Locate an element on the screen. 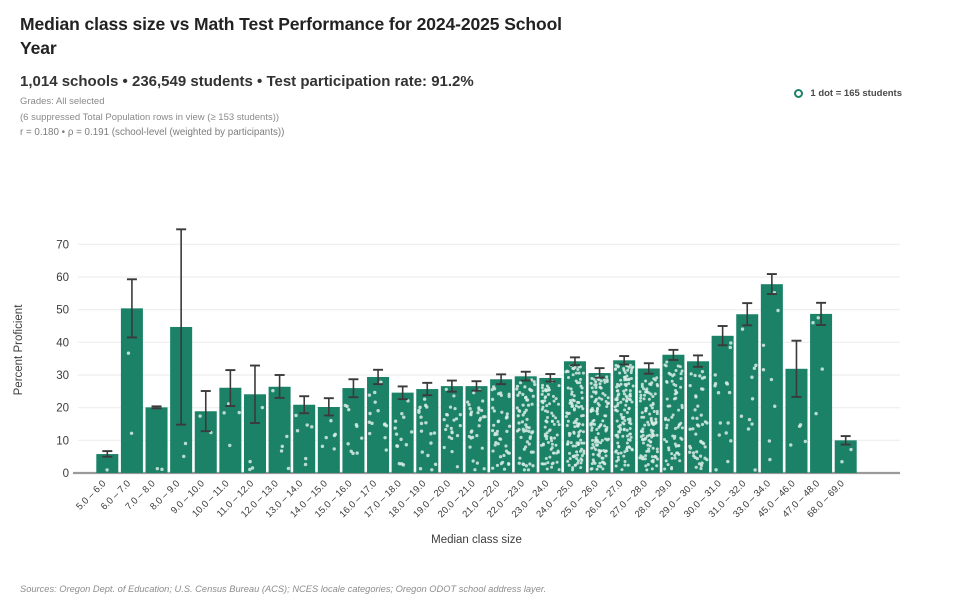 Image resolution: width=960 pixels, height=606 pixels. grades-filter-line: Grades: All selected is located at coordinates (62, 101).